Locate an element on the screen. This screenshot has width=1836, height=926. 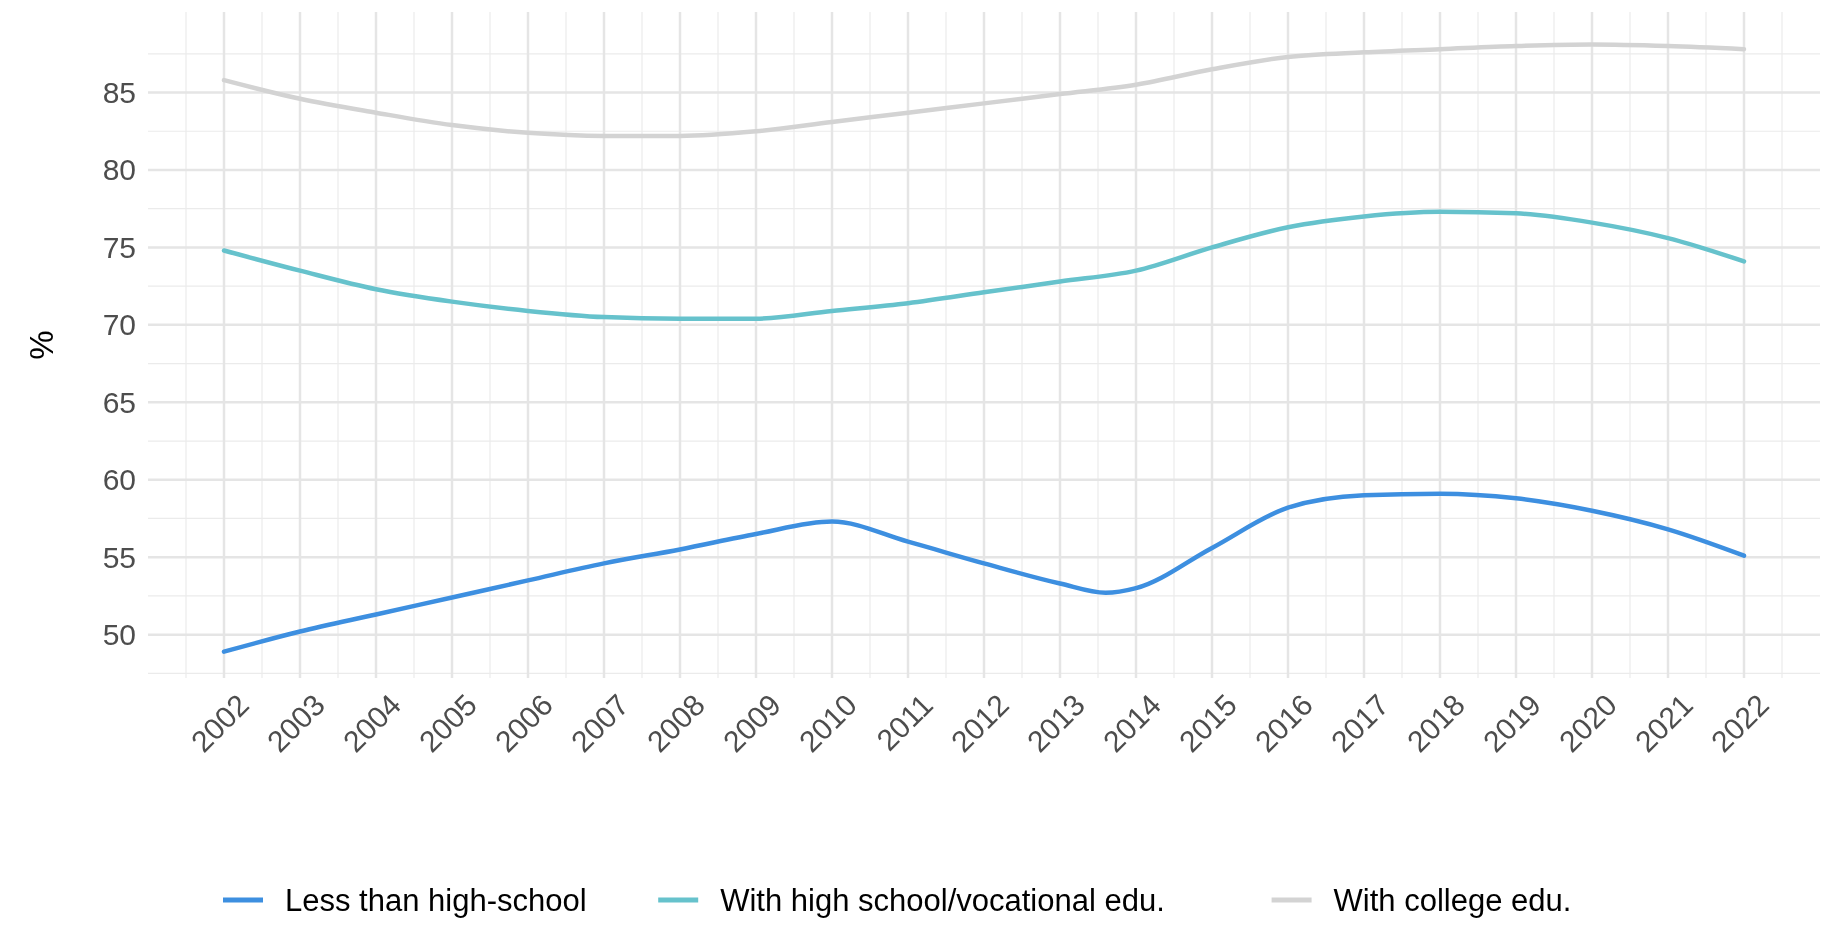
legend-label: With college edu. is located at coordinates (1452, 900).